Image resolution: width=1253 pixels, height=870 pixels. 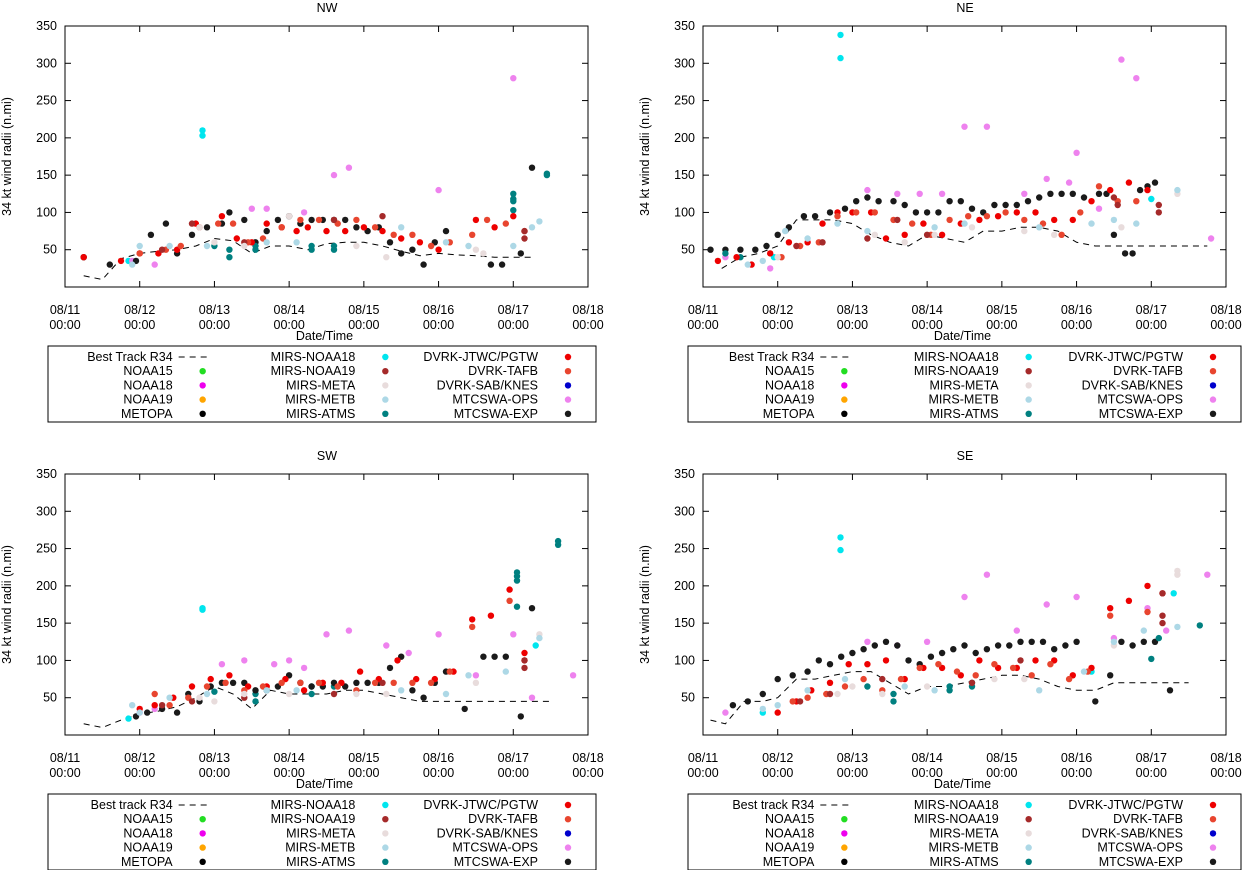 What do you see at coordinates (496, 414) in the screenshot?
I see `legend-label: MTCSWA-EXP` at bounding box center [496, 414].